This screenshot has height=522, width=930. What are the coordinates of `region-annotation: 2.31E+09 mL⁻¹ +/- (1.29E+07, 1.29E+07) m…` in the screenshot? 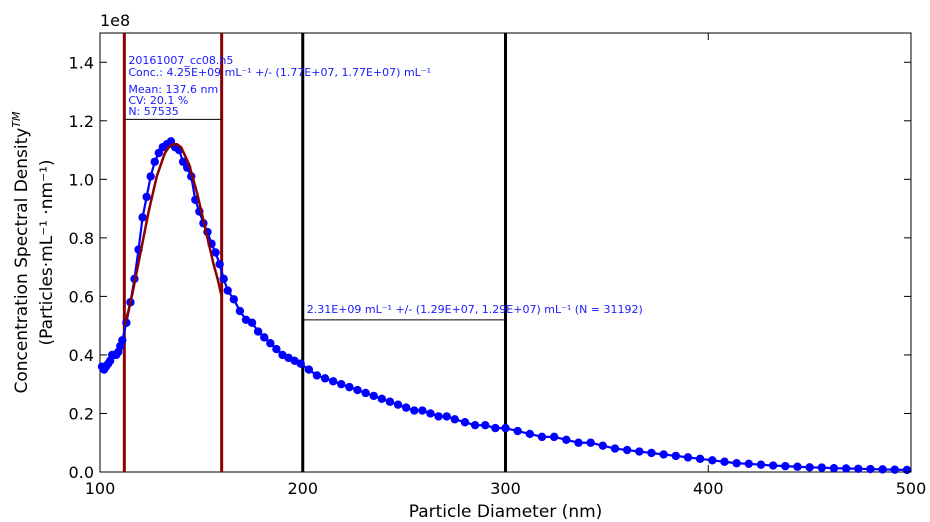 It's located at (475, 309).